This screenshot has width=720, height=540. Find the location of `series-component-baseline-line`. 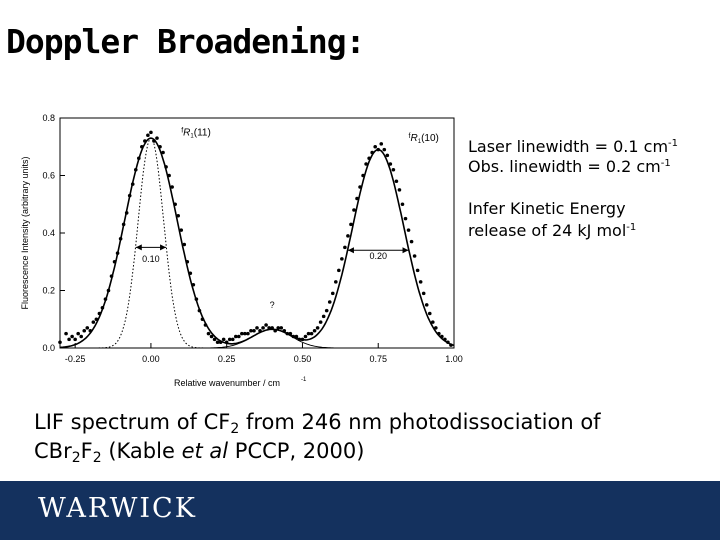

series-component-baseline-line is located at coordinates (257, 338).